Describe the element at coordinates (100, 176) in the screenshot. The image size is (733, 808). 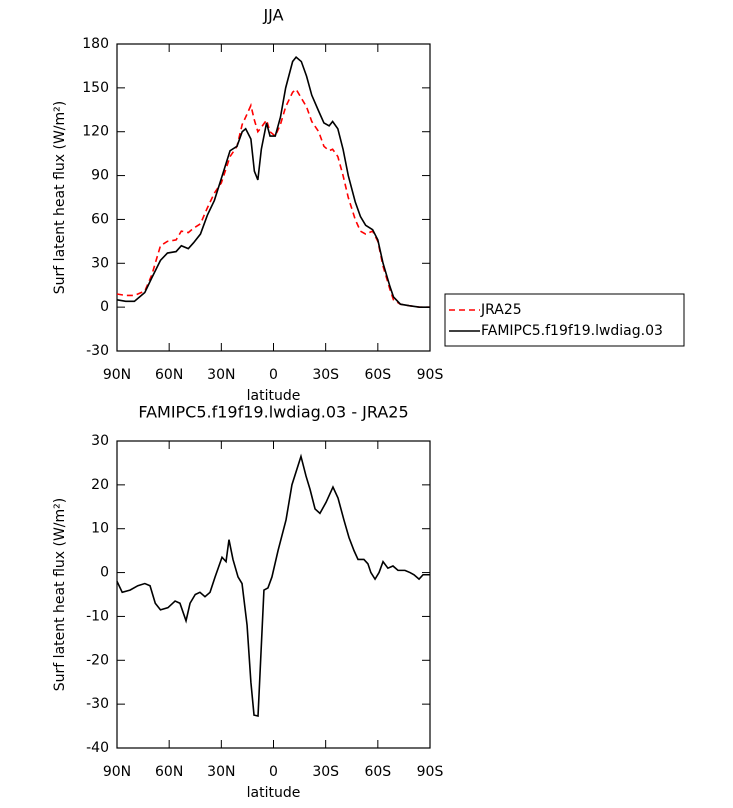
I see `y-tick-label: 90` at that location.